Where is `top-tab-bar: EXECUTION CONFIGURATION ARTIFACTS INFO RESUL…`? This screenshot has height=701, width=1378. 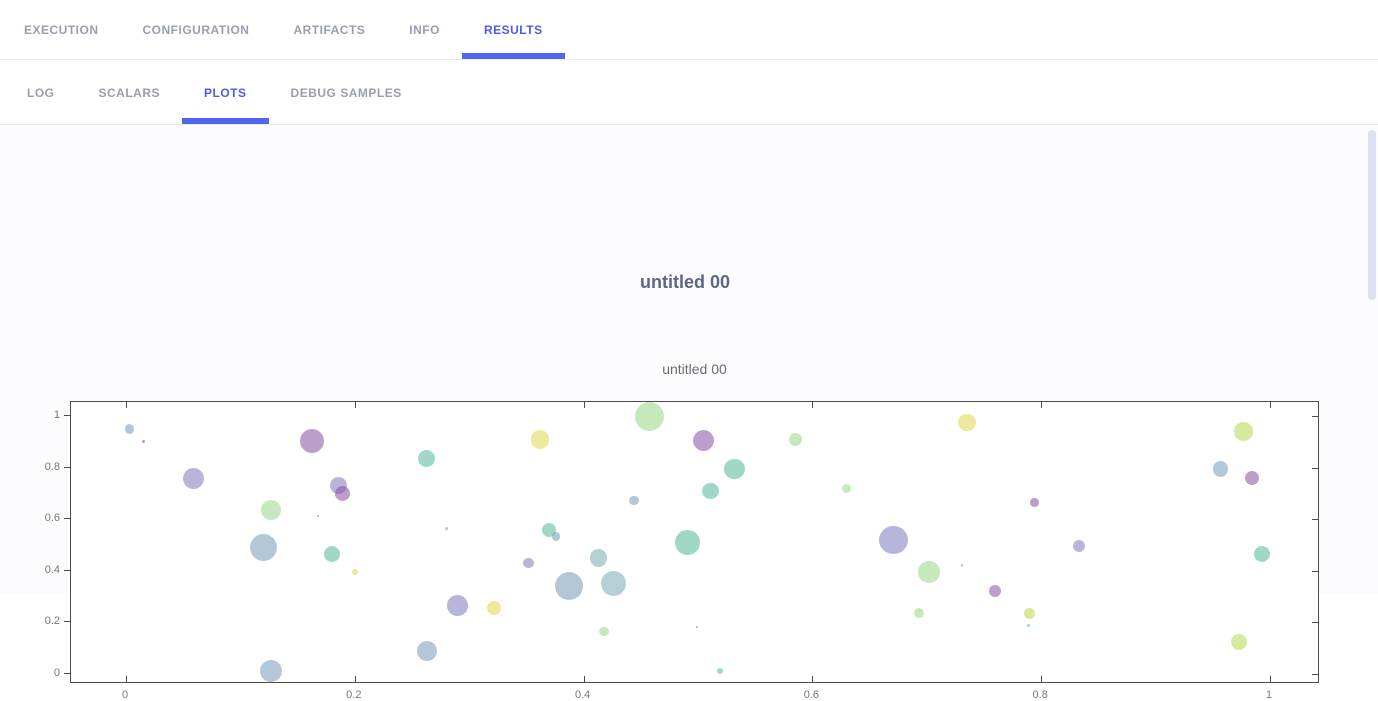 top-tab-bar: EXECUTION CONFIGURATION ARTIFACTS INFO RESUL… is located at coordinates (689, 30).